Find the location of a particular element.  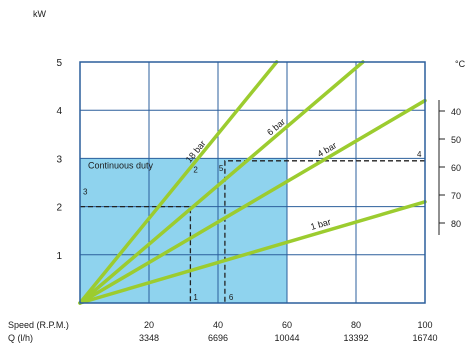

temperature-tick-label: 80 is located at coordinates (456, 224).